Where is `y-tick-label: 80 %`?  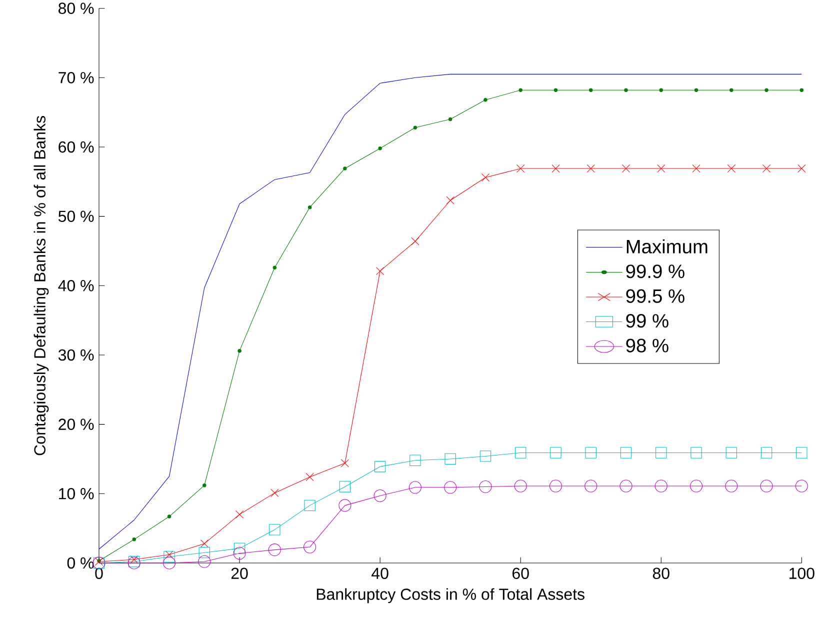
y-tick-label: 80 % is located at coordinates (76, 8).